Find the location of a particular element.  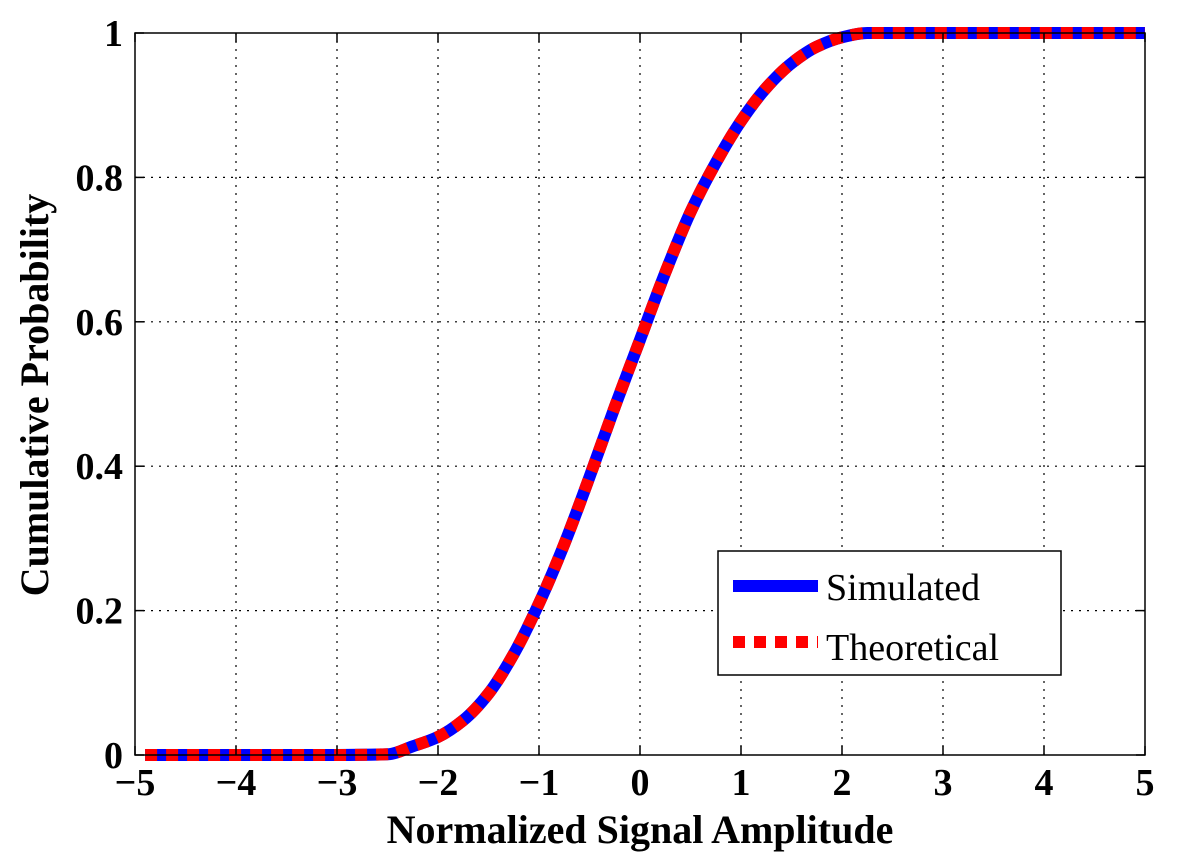

y-tick-label: 0 is located at coordinates (113, 756).